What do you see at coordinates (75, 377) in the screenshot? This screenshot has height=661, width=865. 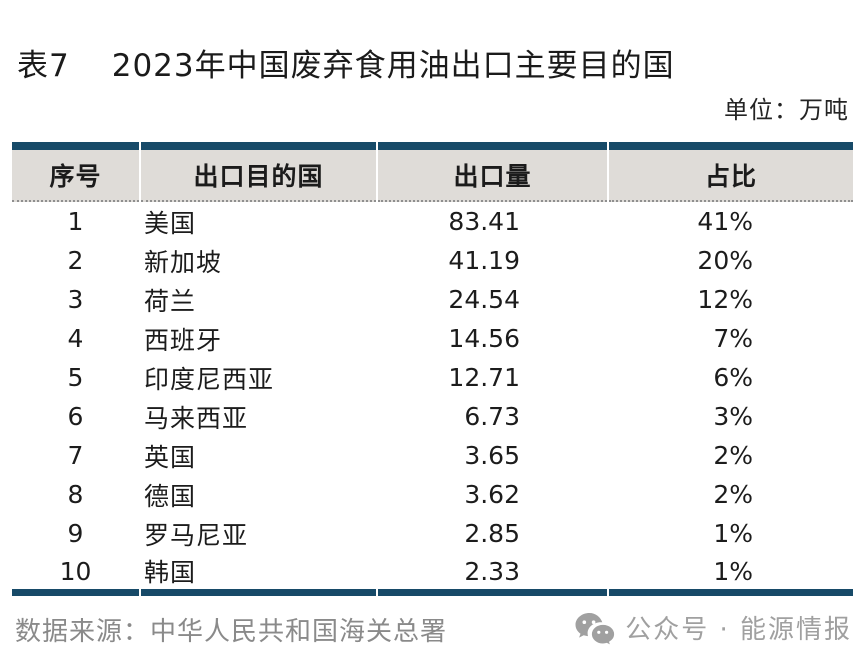 I see `cell-rank: 5` at bounding box center [75, 377].